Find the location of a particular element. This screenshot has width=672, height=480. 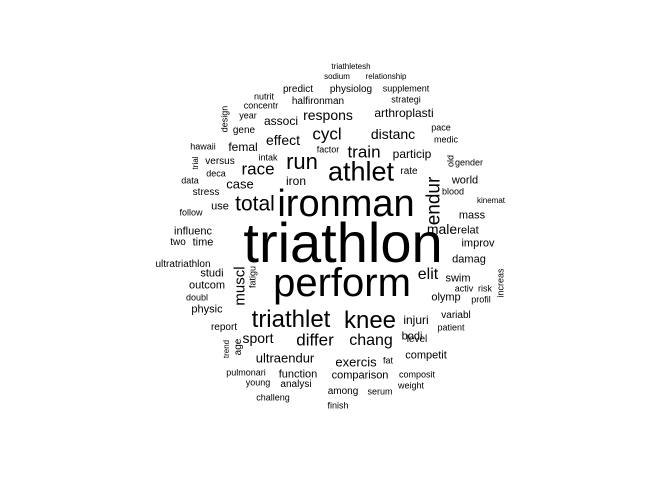

word: use is located at coordinates (220, 206).